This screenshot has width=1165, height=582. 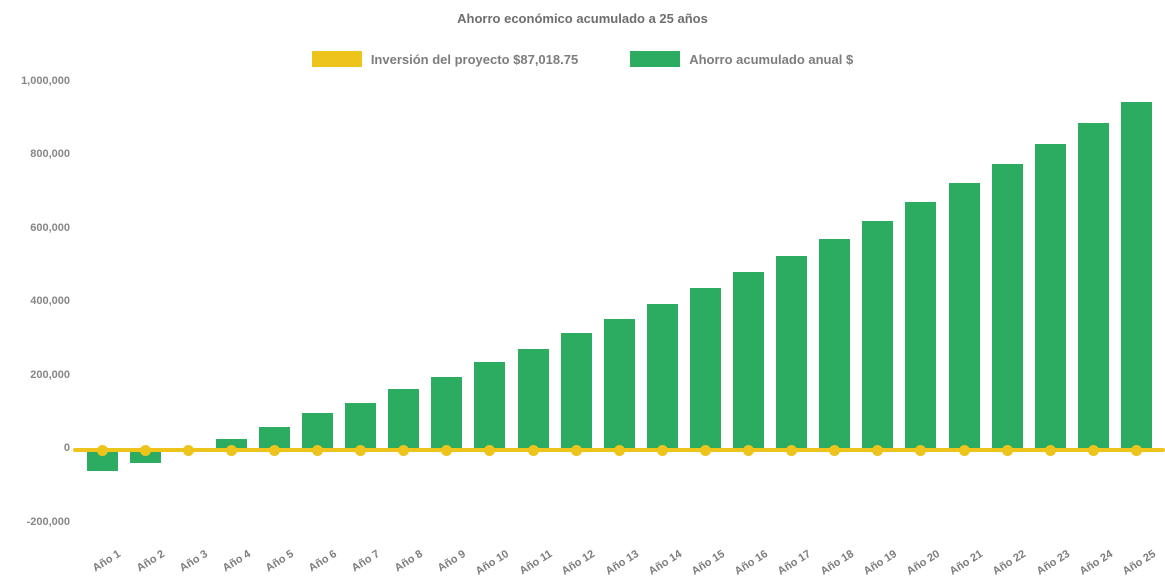 I want to click on x-axis-label-ano-22: Año 22, so click(x=1009, y=563).